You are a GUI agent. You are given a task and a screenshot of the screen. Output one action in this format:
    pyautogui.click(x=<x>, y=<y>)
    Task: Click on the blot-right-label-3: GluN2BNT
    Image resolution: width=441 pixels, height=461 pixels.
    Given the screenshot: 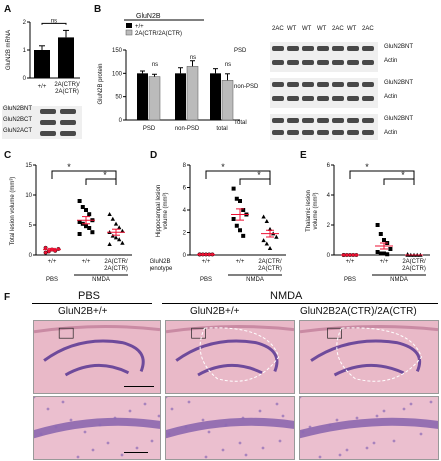 What is the action you would take?
    pyautogui.click(x=399, y=83)
    